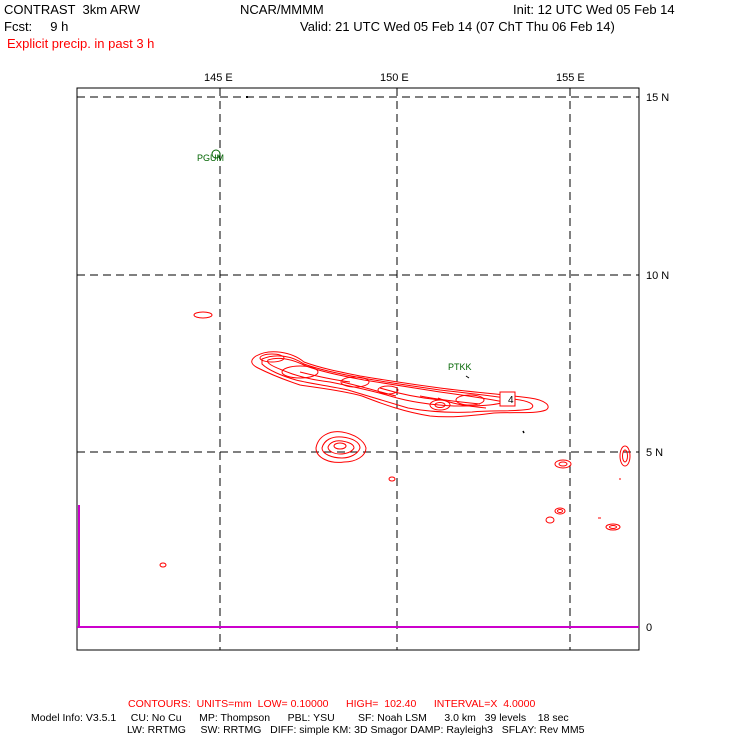  Describe the element at coordinates (657, 276) in the screenshot. I see `lat-label-10n: 10 N` at that location.